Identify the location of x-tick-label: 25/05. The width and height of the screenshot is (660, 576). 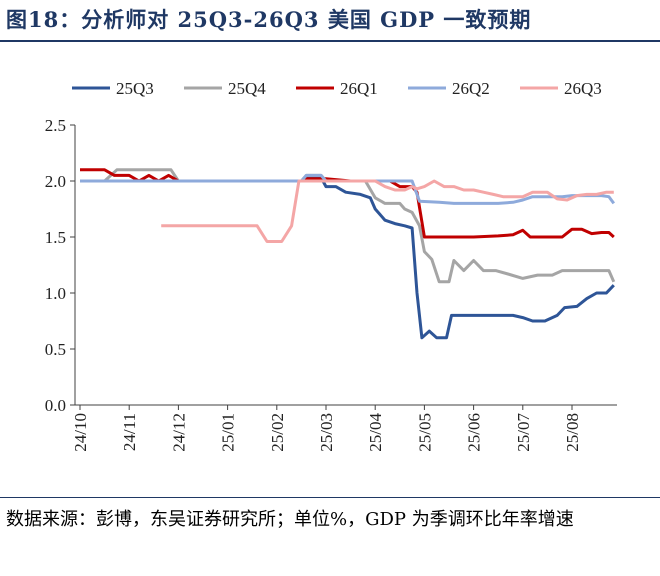
(424, 432).